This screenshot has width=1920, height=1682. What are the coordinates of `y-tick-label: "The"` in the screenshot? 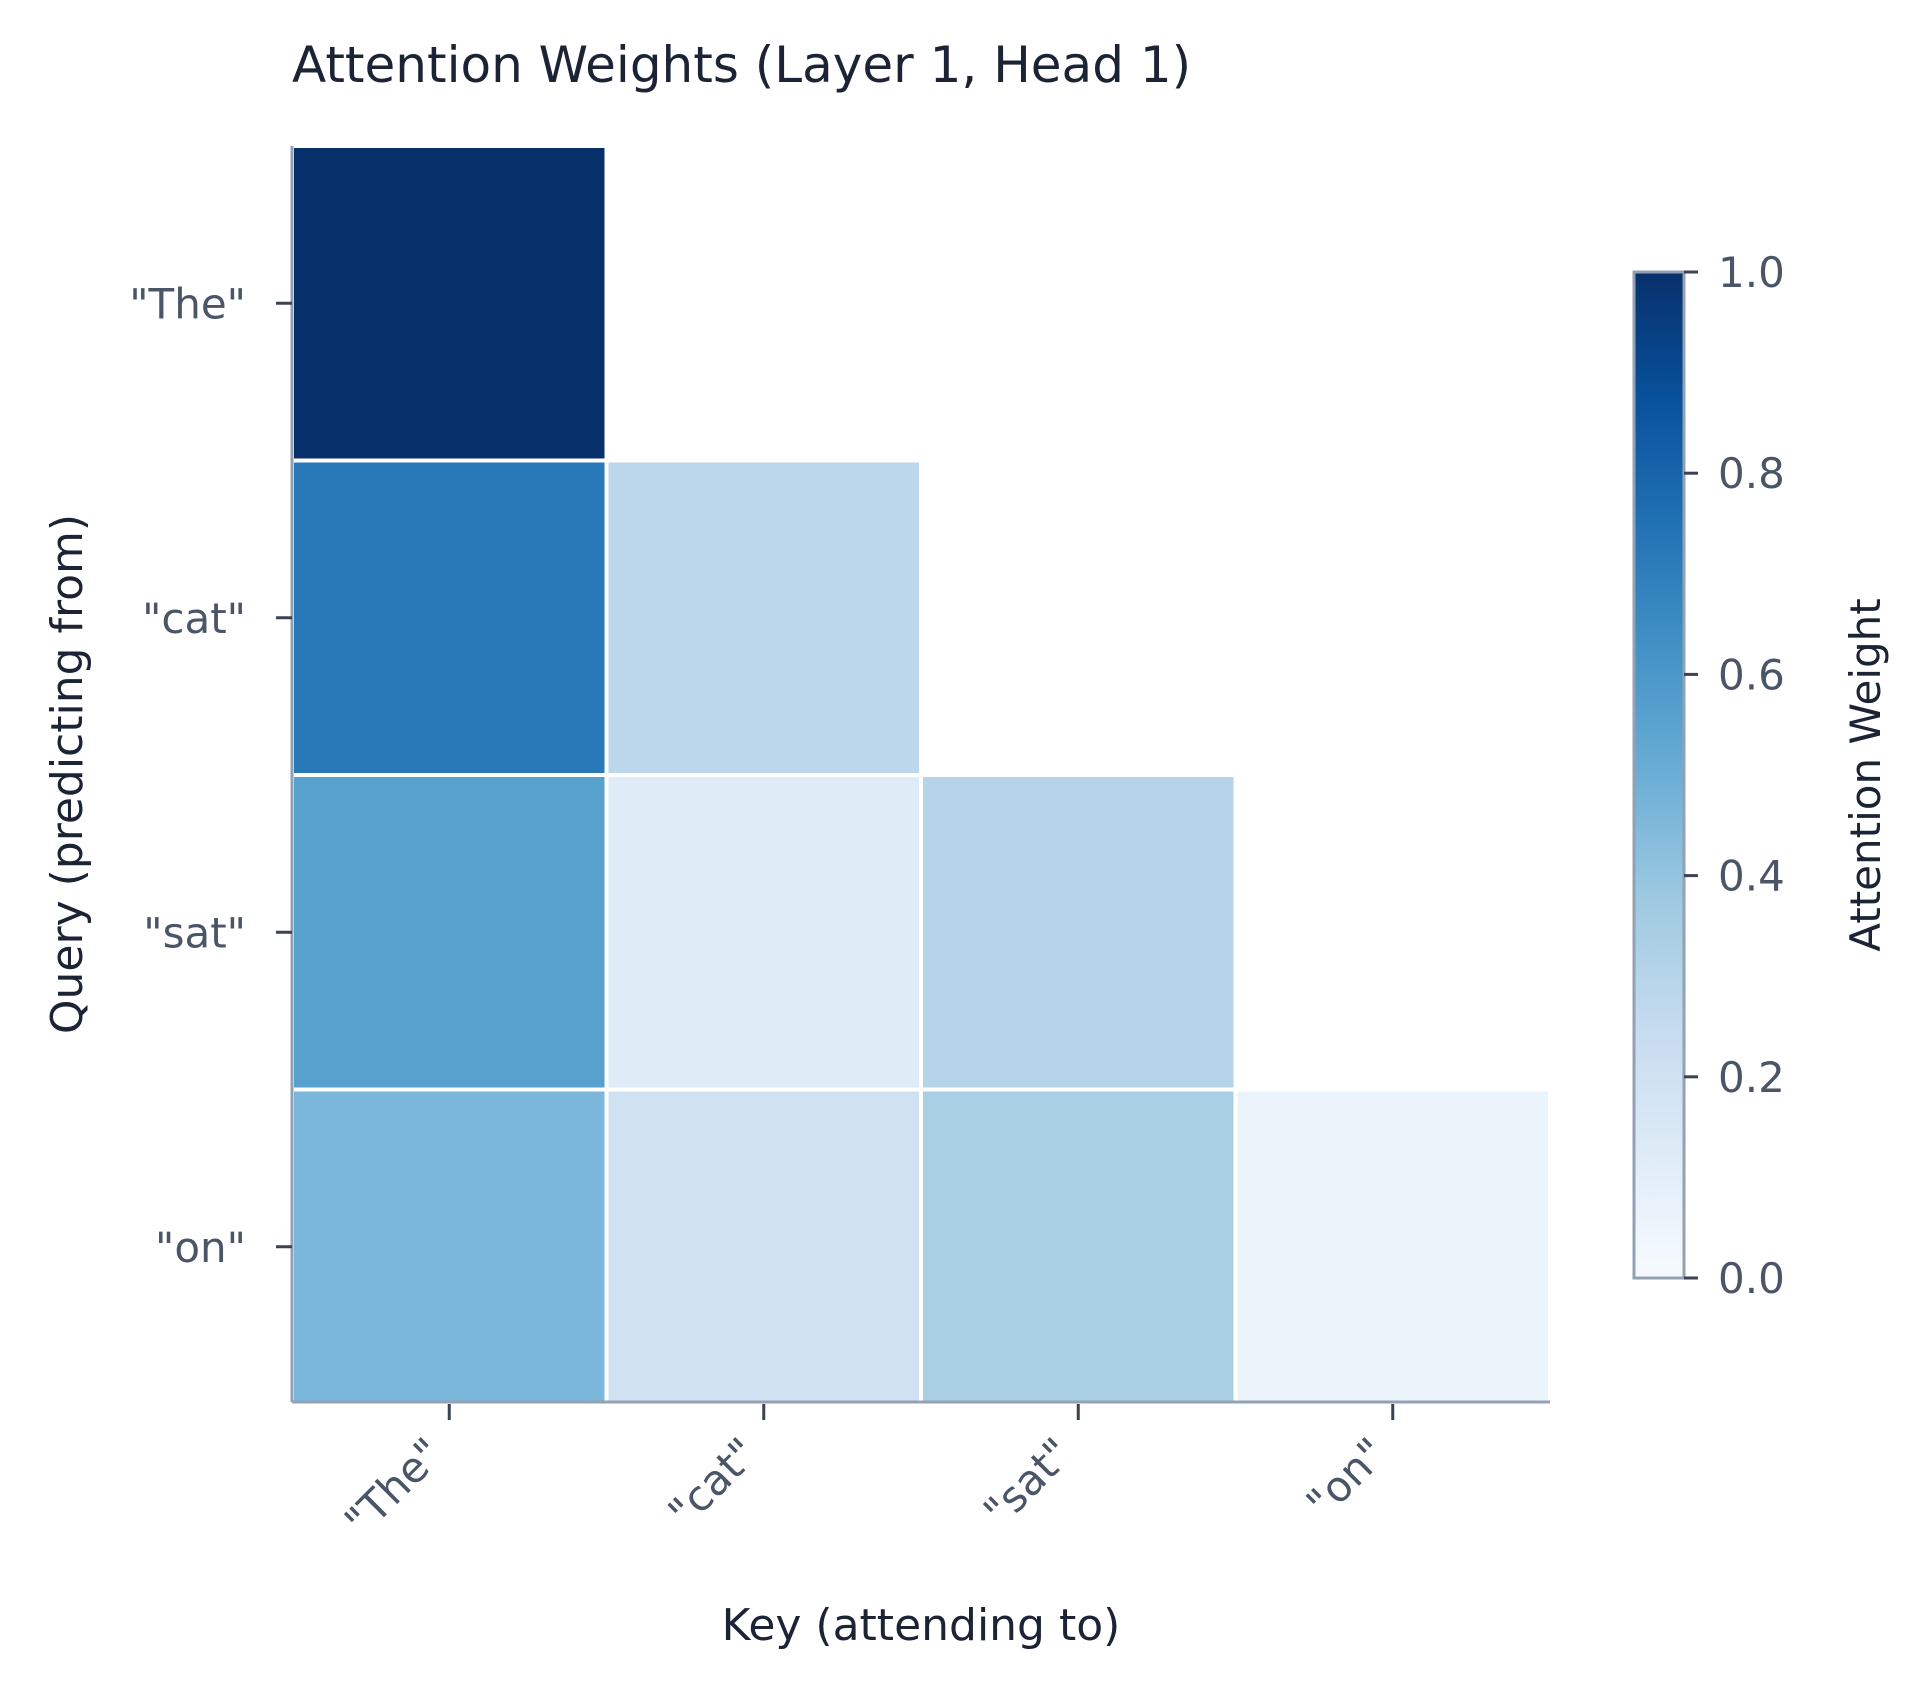 It's located at (187, 303).